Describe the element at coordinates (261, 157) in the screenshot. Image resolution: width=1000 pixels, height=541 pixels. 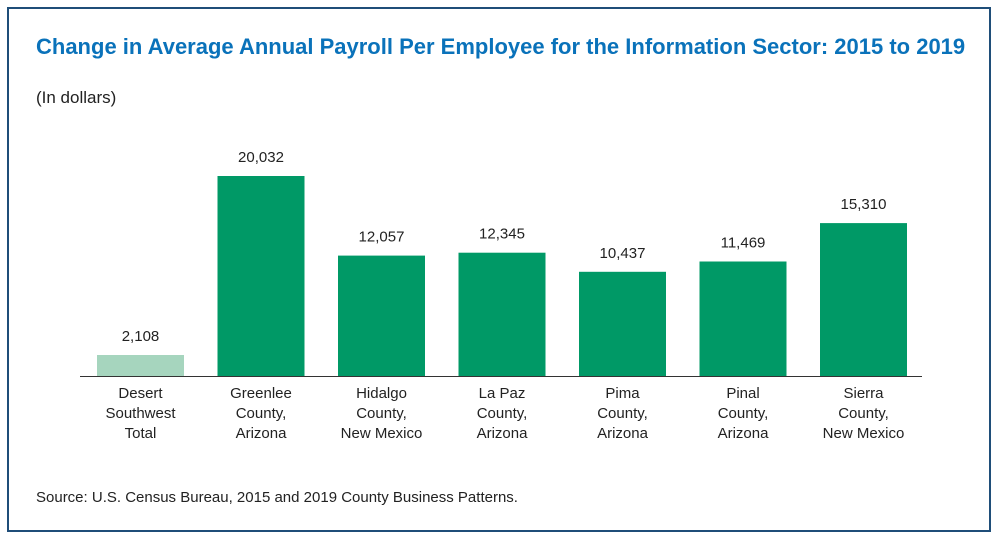
I see `value-label-1: 20,032` at that location.